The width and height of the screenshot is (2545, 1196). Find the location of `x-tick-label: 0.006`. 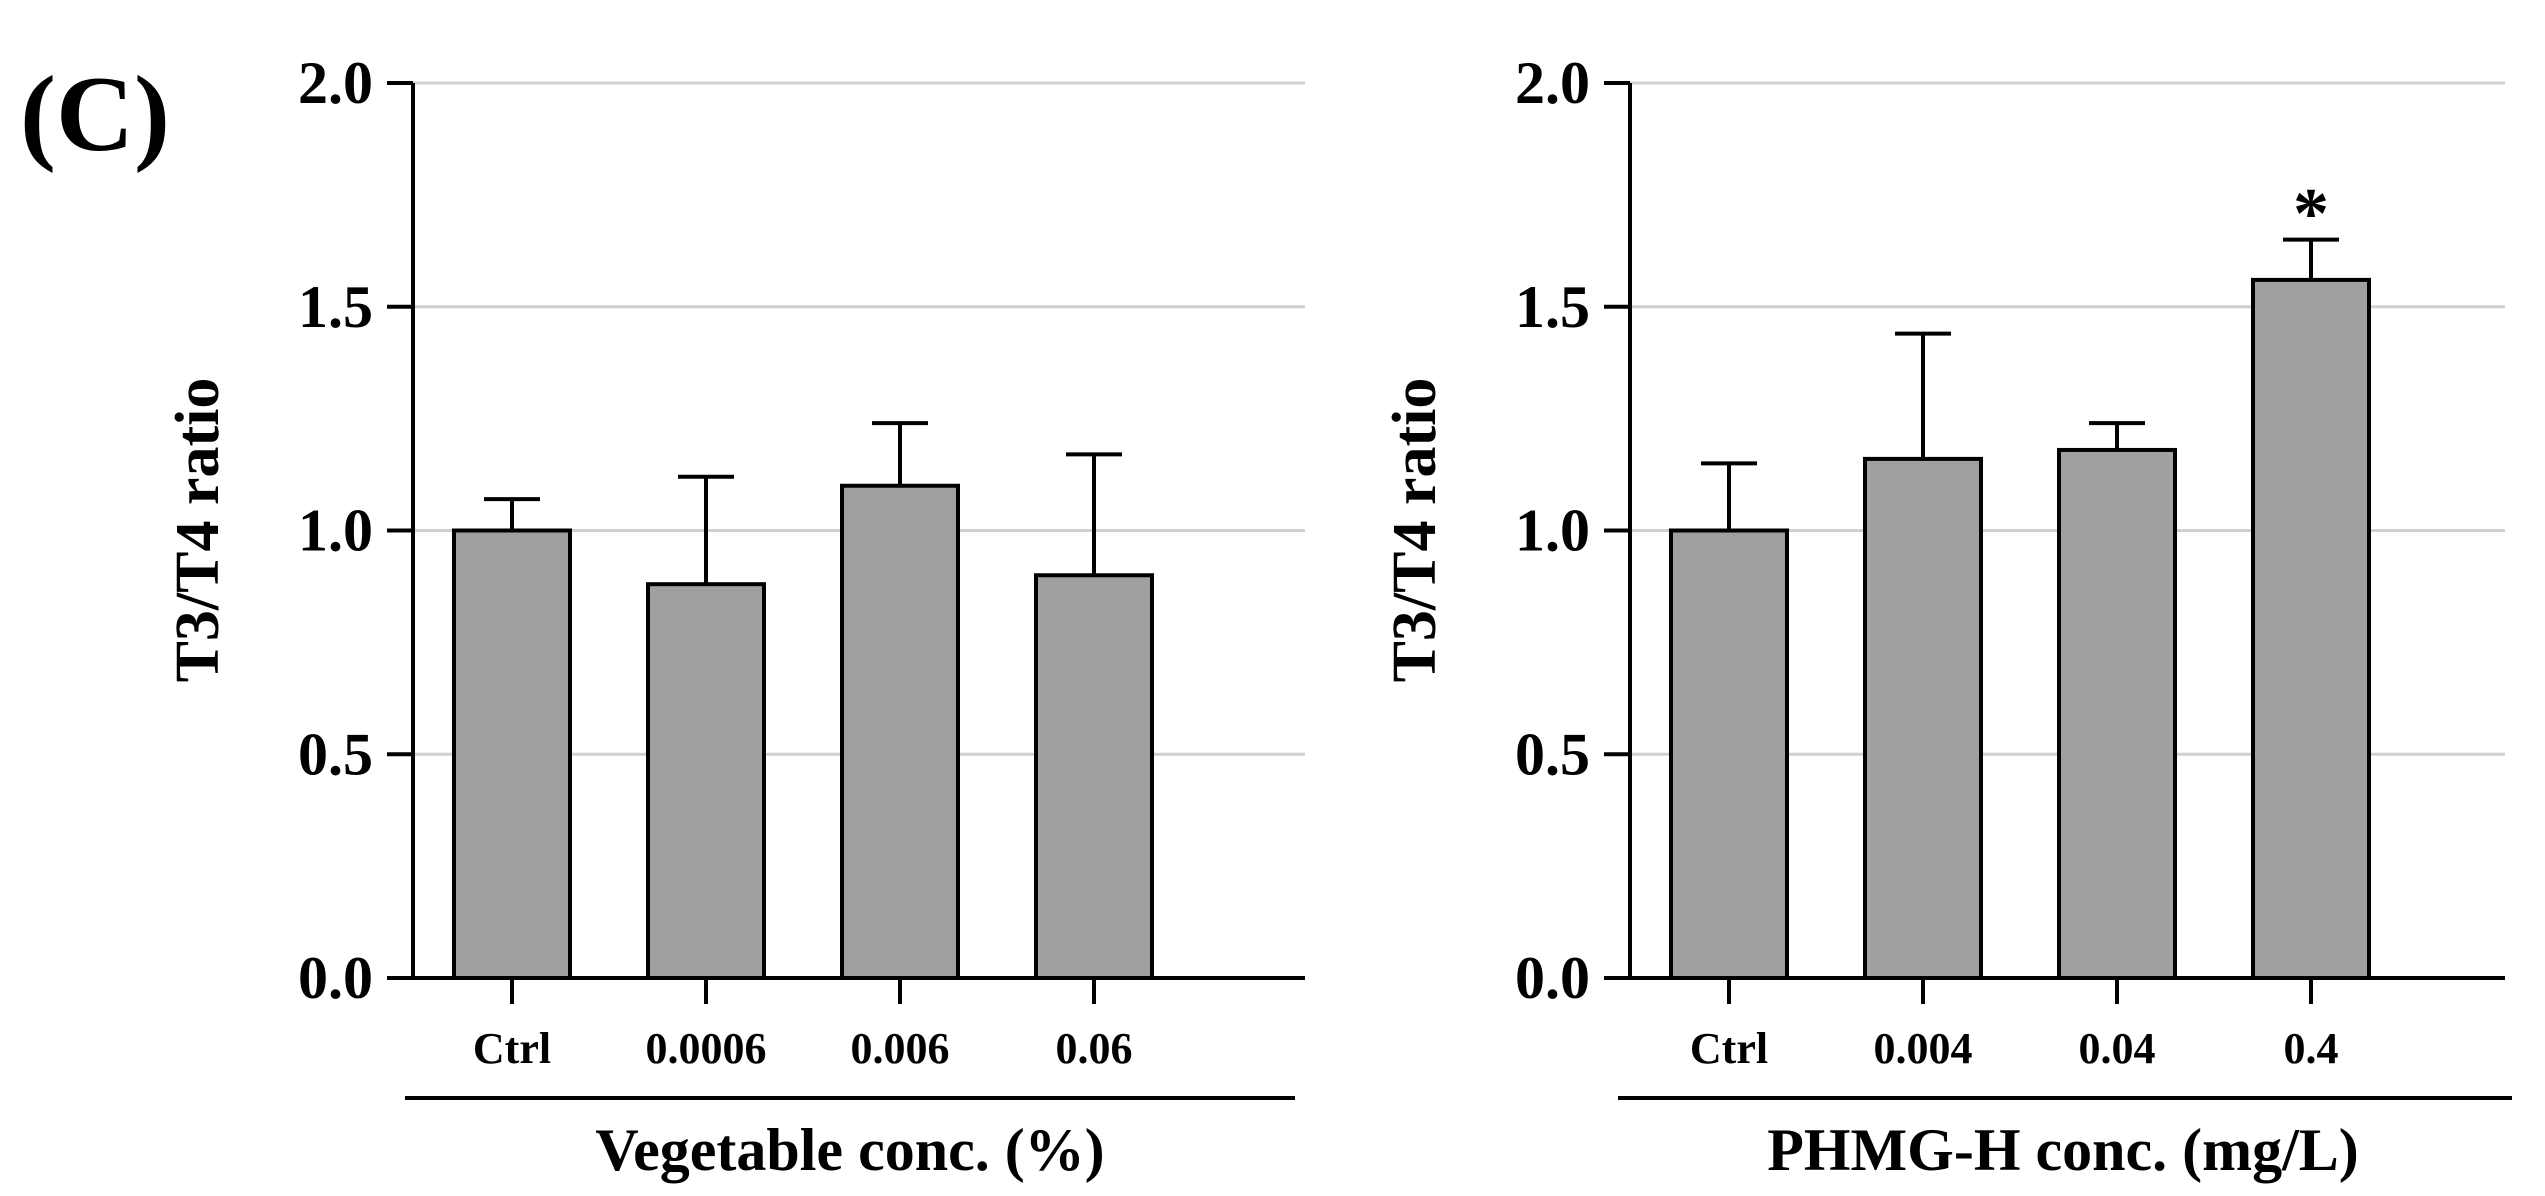

x-tick-label: 0.006 is located at coordinates (900, 1048).